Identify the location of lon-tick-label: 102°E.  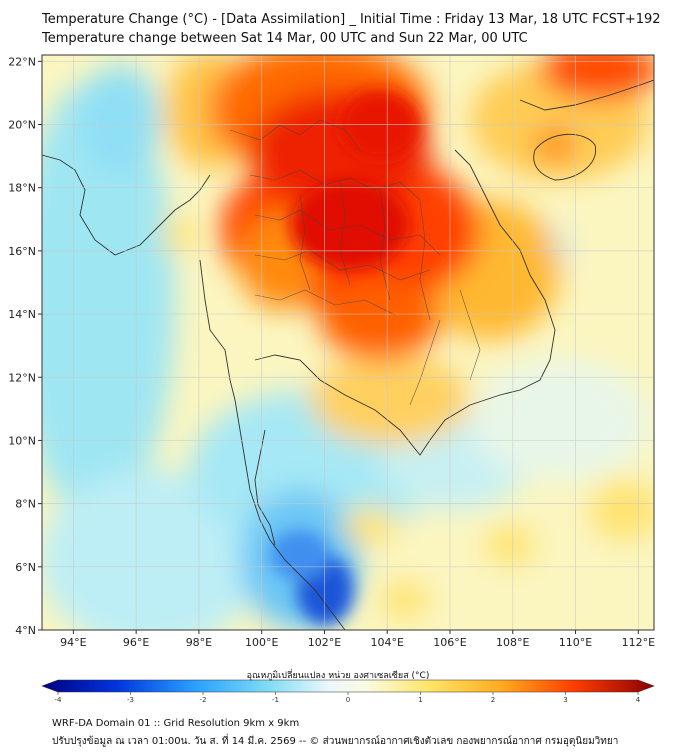
(324, 642).